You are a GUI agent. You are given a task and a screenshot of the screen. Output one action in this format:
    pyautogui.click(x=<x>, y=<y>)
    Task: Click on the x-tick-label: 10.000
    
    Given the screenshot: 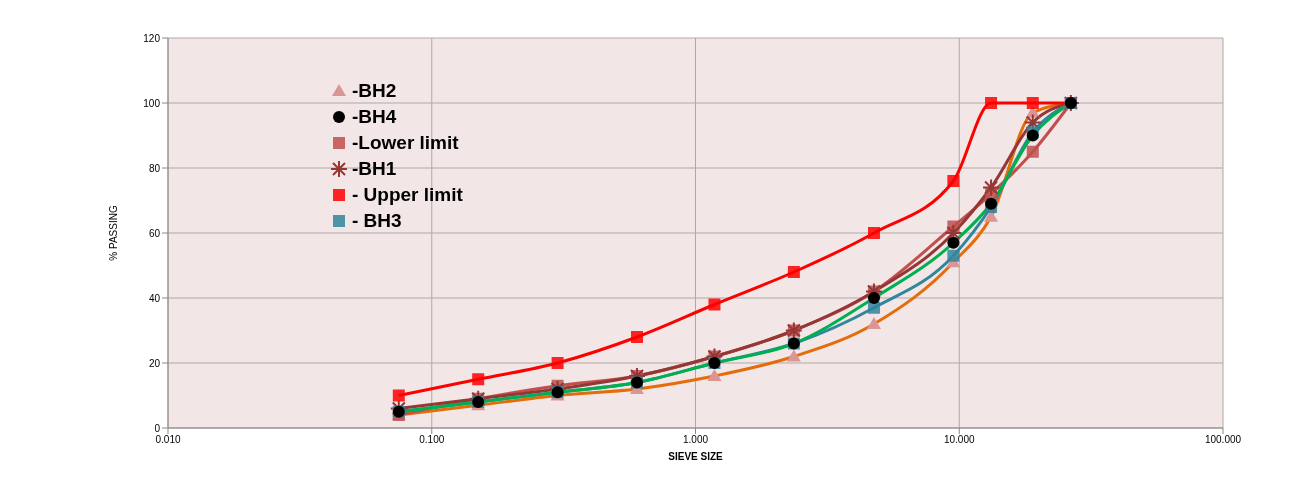 What is the action you would take?
    pyautogui.click(x=959, y=440)
    